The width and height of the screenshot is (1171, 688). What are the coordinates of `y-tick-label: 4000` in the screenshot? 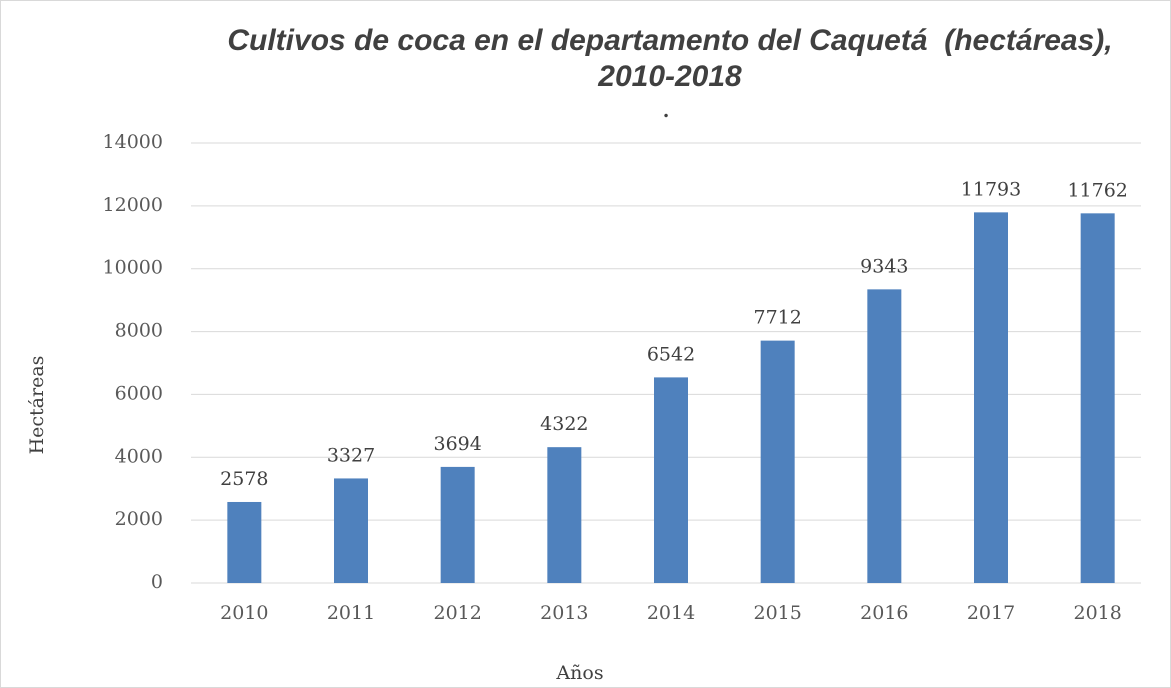 It's located at (139, 456).